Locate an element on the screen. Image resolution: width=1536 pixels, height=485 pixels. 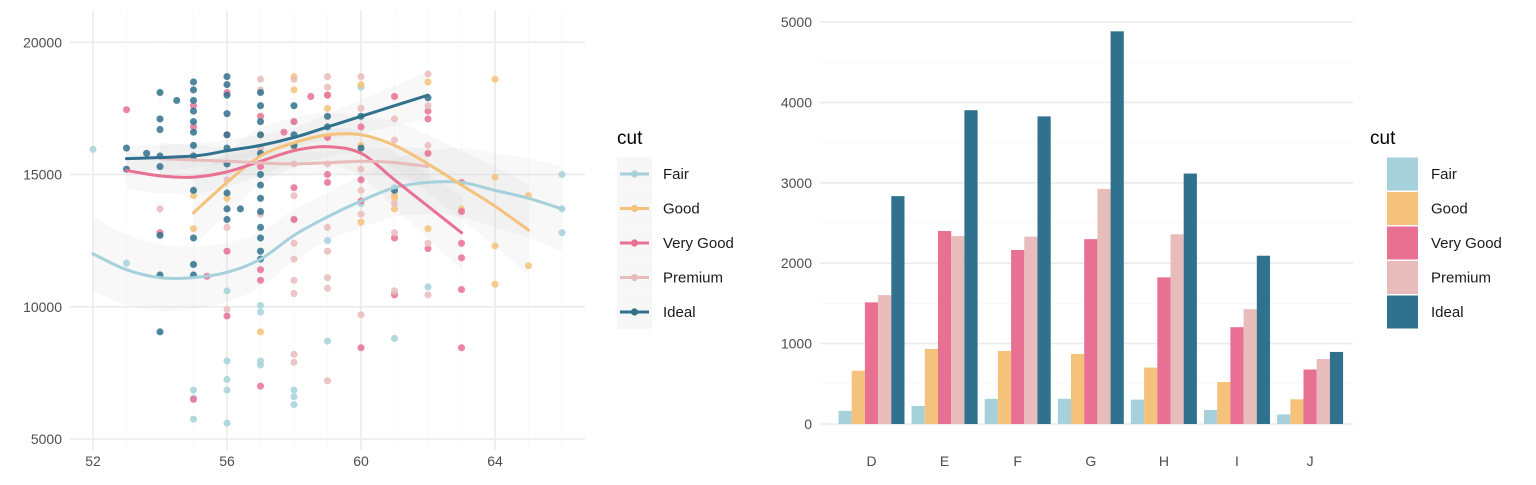
bar-H-premium is located at coordinates (1177, 329).